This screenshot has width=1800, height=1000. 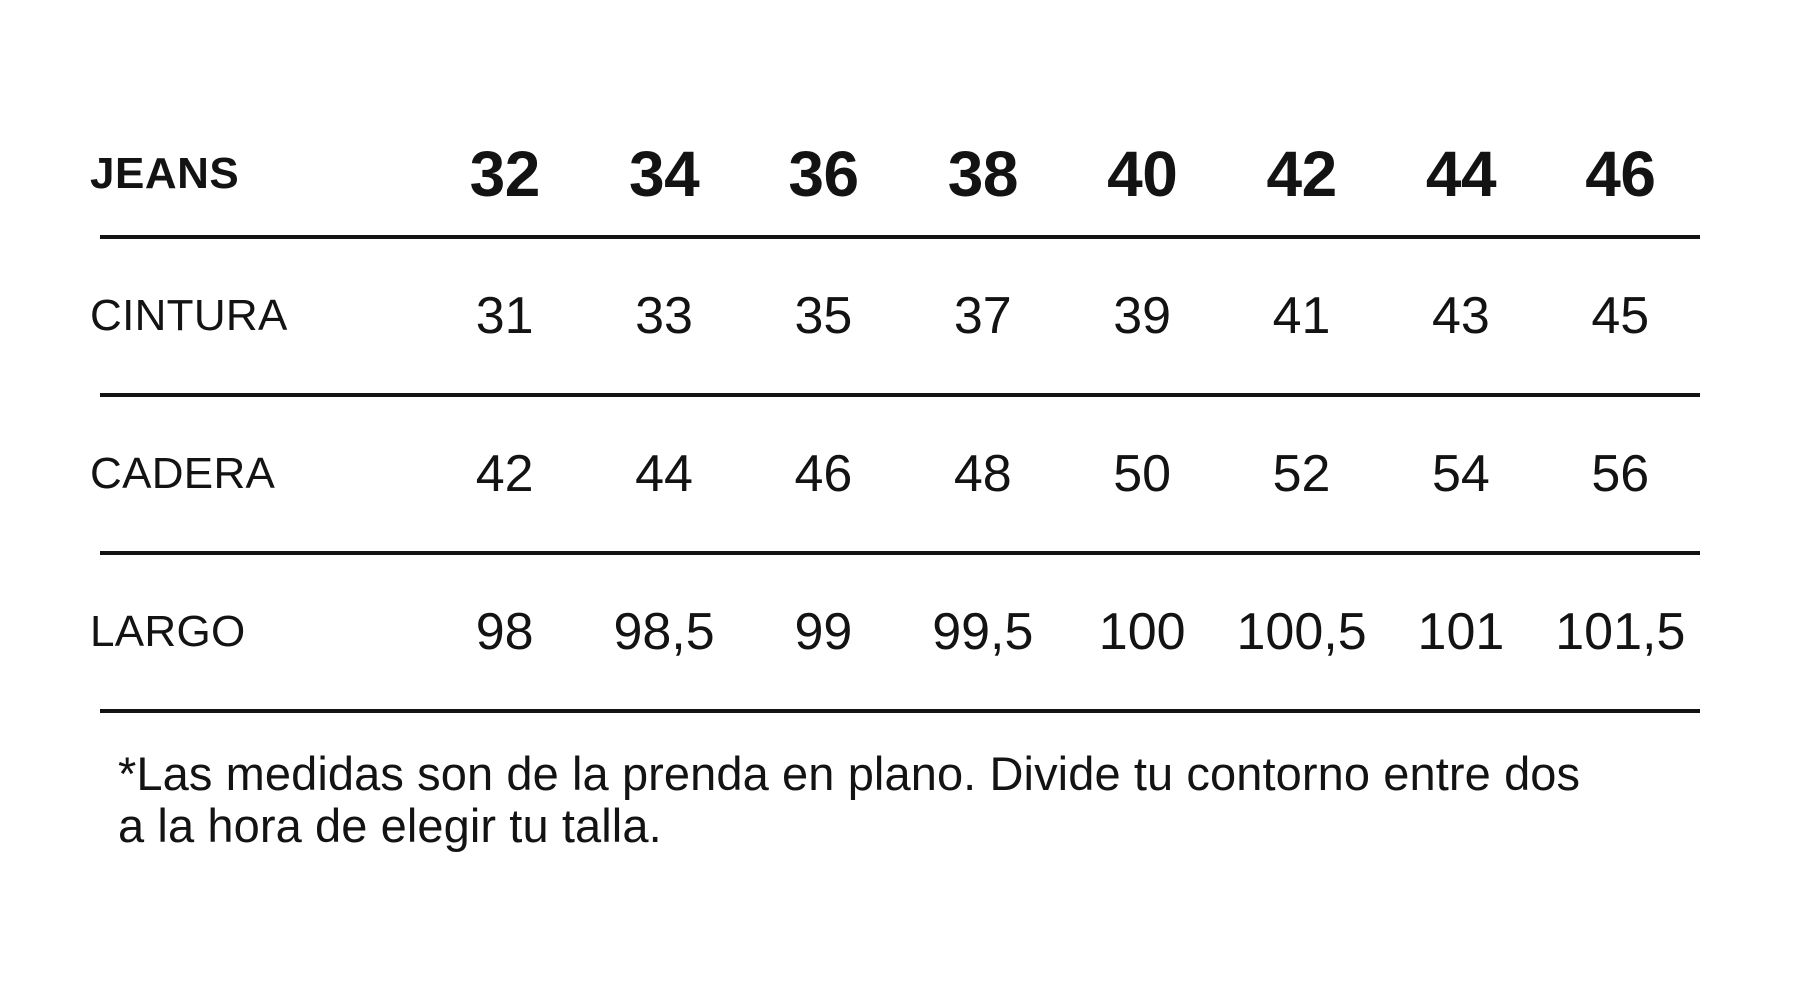 What do you see at coordinates (1142, 632) in the screenshot?
I see `cell-value: 100` at bounding box center [1142, 632].